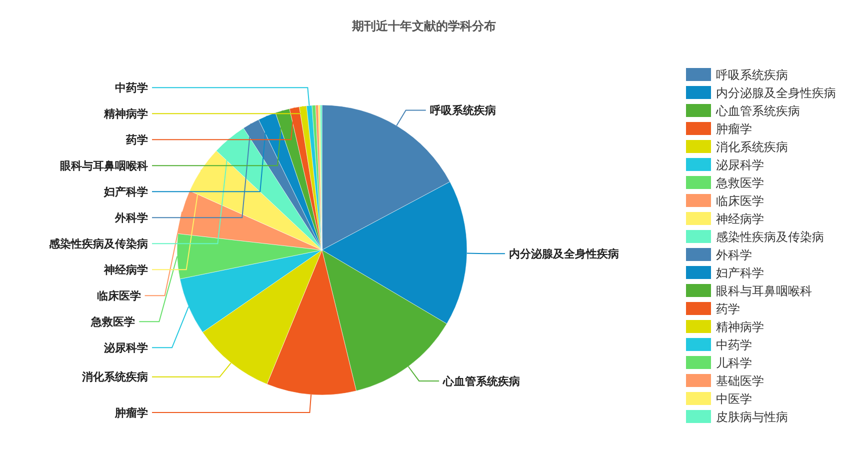  I want to click on slice-label: 药学, so click(136, 139).